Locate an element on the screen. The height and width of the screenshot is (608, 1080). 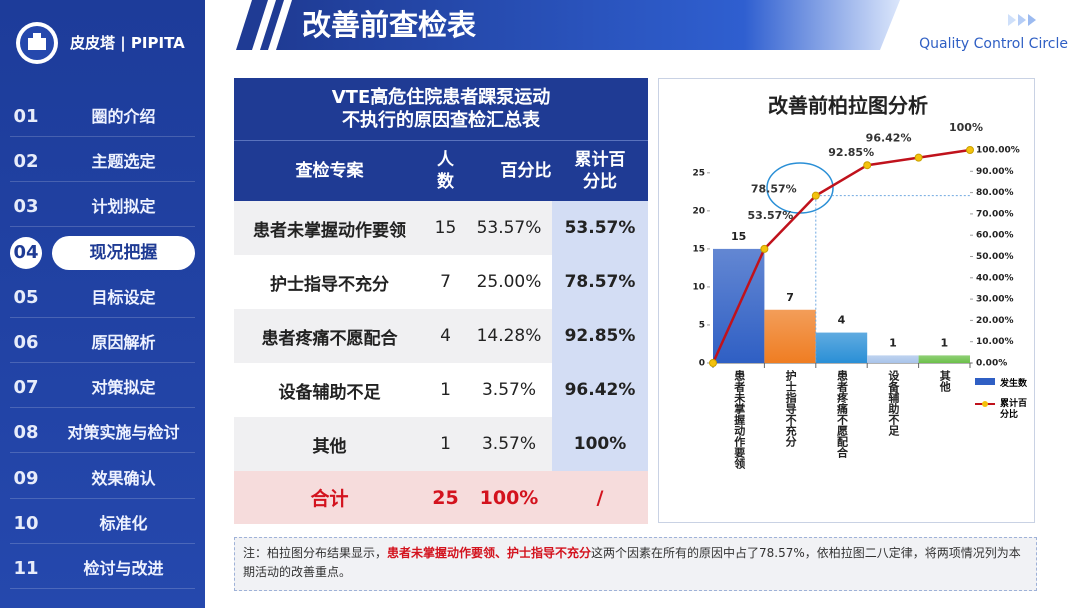
y2-tick-label: 70.00% is located at coordinates (995, 214).